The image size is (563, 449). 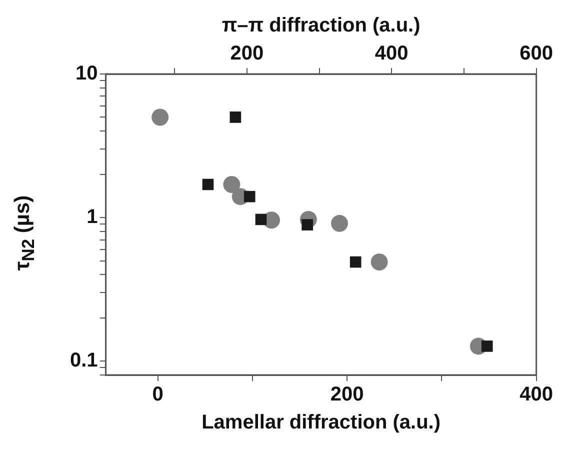 What do you see at coordinates (87, 73) in the screenshot?
I see `y-tick-label: 10` at bounding box center [87, 73].